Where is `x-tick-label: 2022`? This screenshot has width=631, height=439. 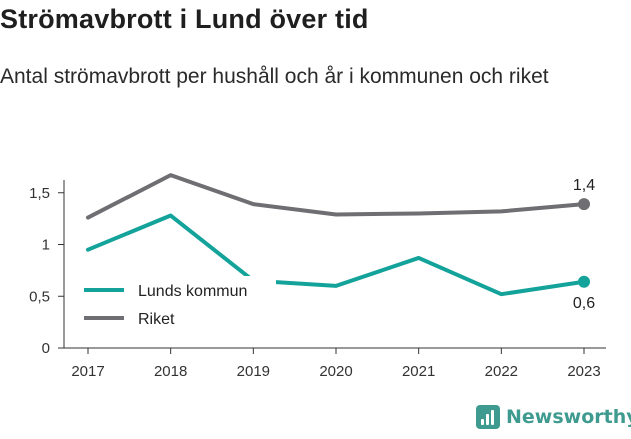 x-tick-label: 2022 is located at coordinates (501, 371).